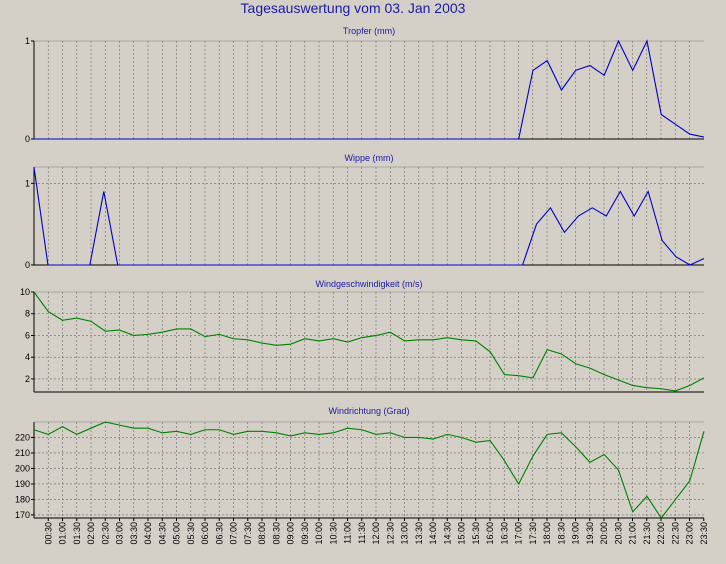  What do you see at coordinates (105, 533) in the screenshot?
I see `x-tick-label: 02:30` at bounding box center [105, 533].